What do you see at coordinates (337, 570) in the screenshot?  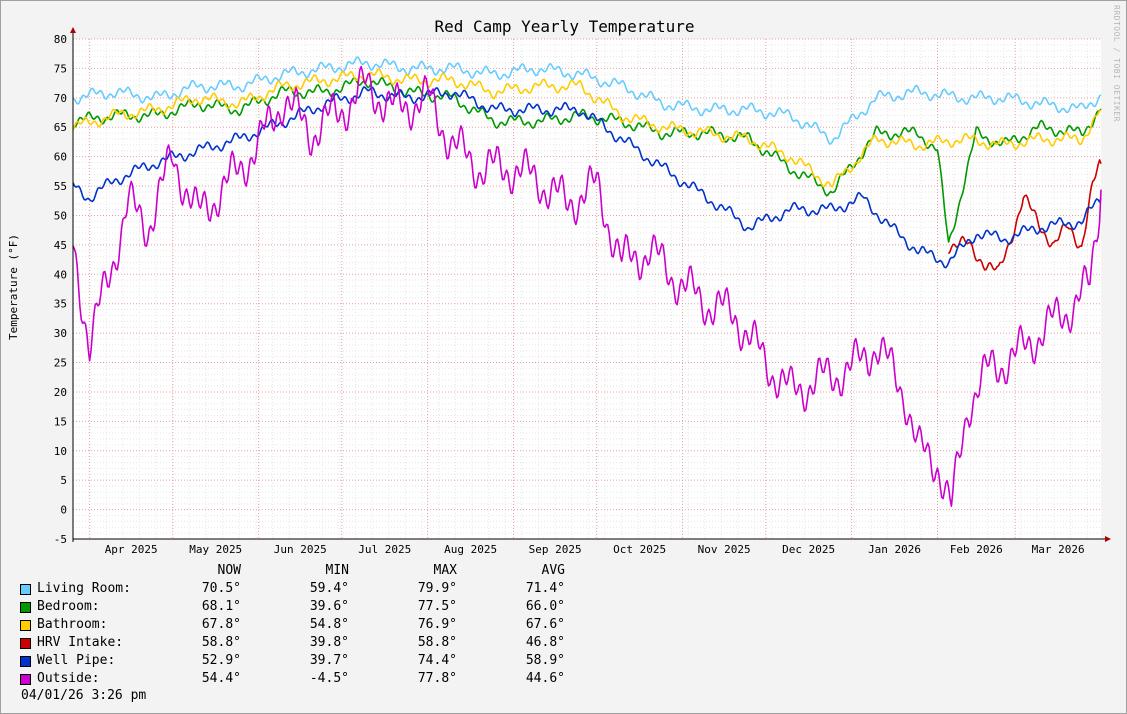 I see `legend-col-min: MIN` at bounding box center [337, 570].